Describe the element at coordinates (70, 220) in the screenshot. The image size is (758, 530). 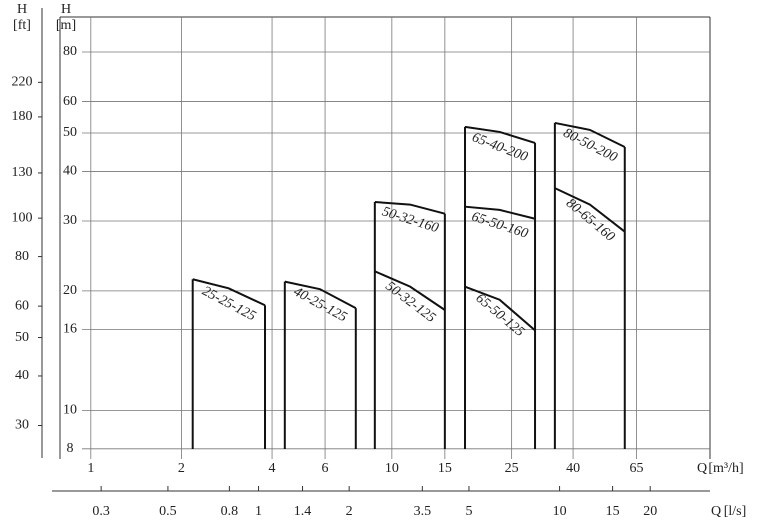
I see `y-tick-label: 30` at that location.